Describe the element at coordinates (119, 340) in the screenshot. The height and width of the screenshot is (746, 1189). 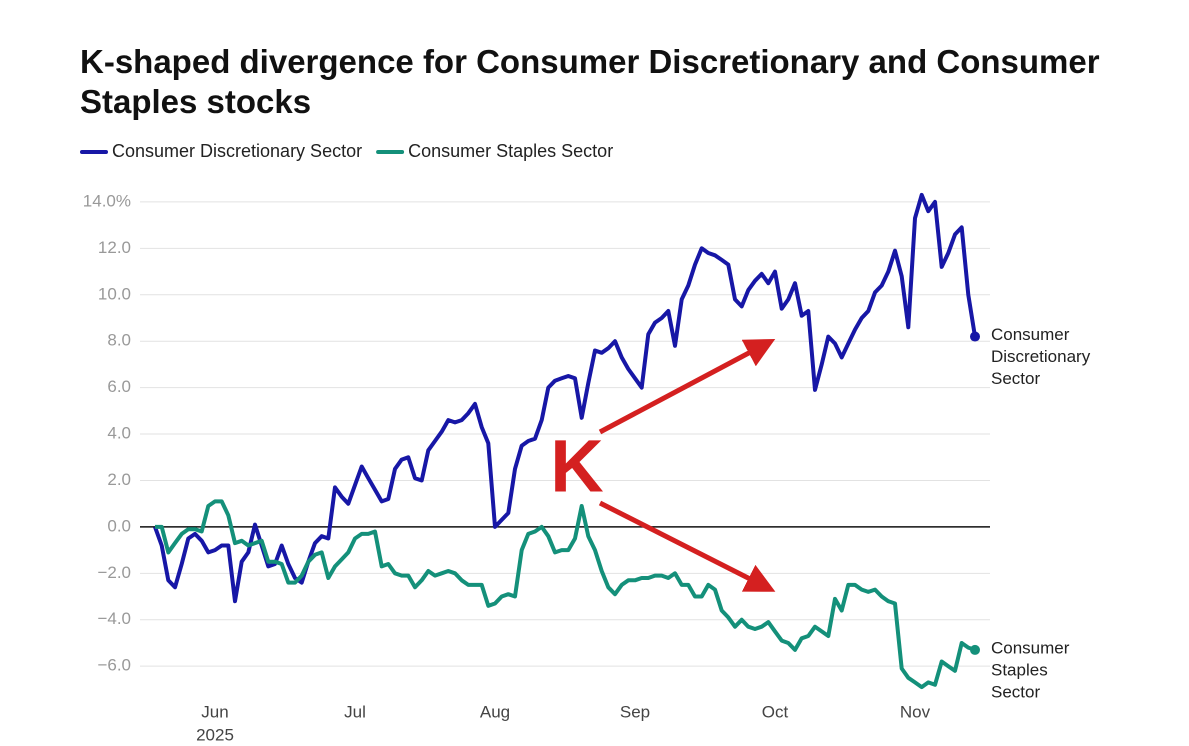
I see `y-tick-label: 8.0` at that location.